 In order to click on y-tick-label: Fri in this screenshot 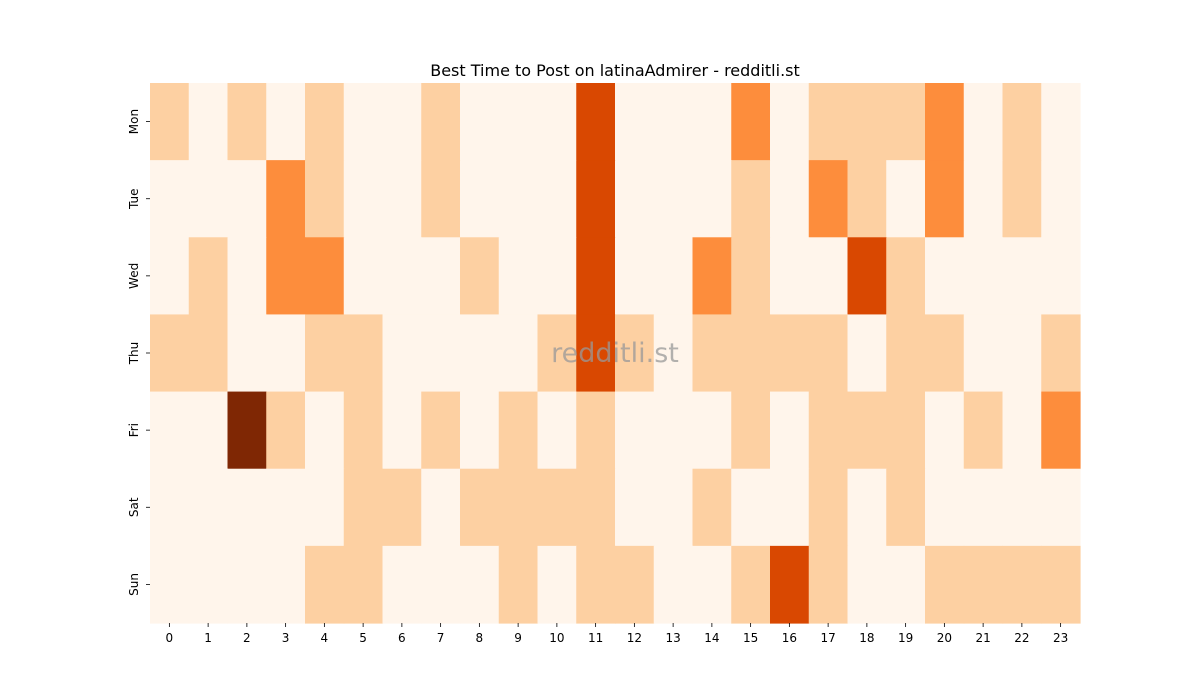, I will do `click(134, 430)`.